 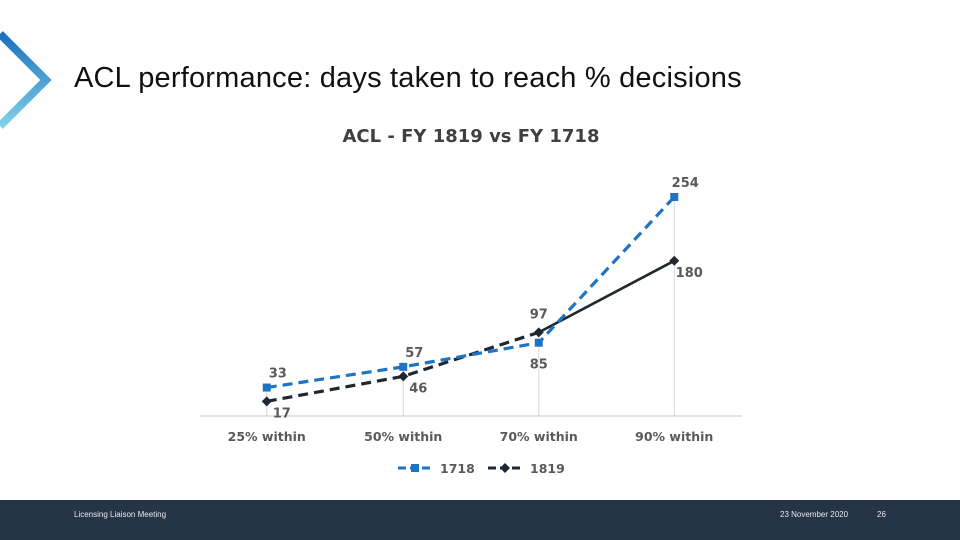 I want to click on data-label-1718: 57, so click(x=414, y=353).